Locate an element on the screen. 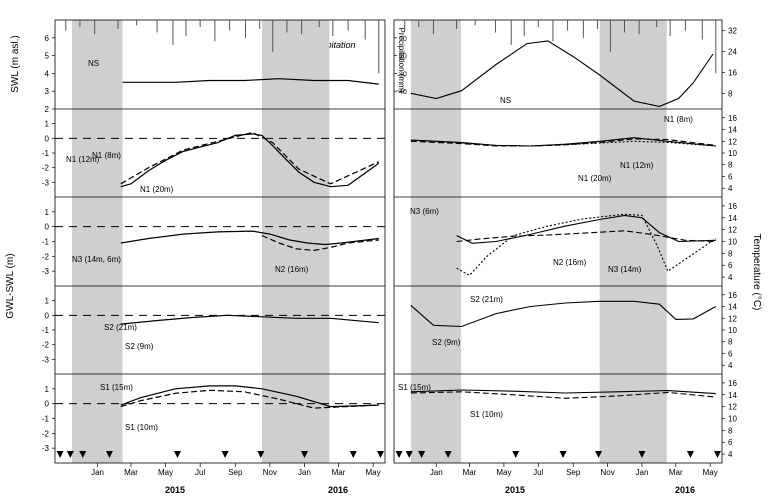 The width and height of the screenshot is (774, 500). left-tick-label-3: 0 is located at coordinates (47, 315).